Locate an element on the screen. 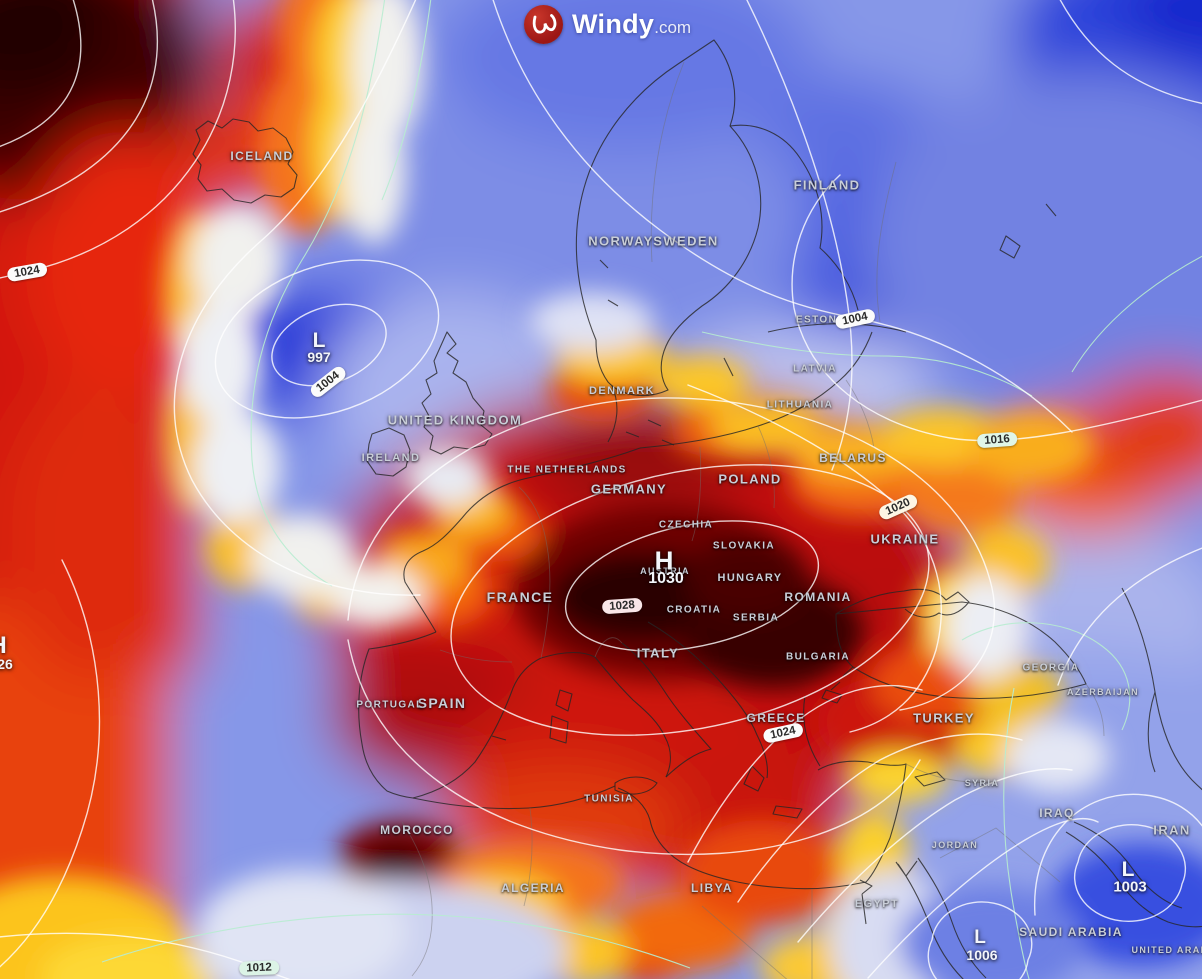 This screenshot has width=1202, height=979. country-label: LATVIA is located at coordinates (815, 369).